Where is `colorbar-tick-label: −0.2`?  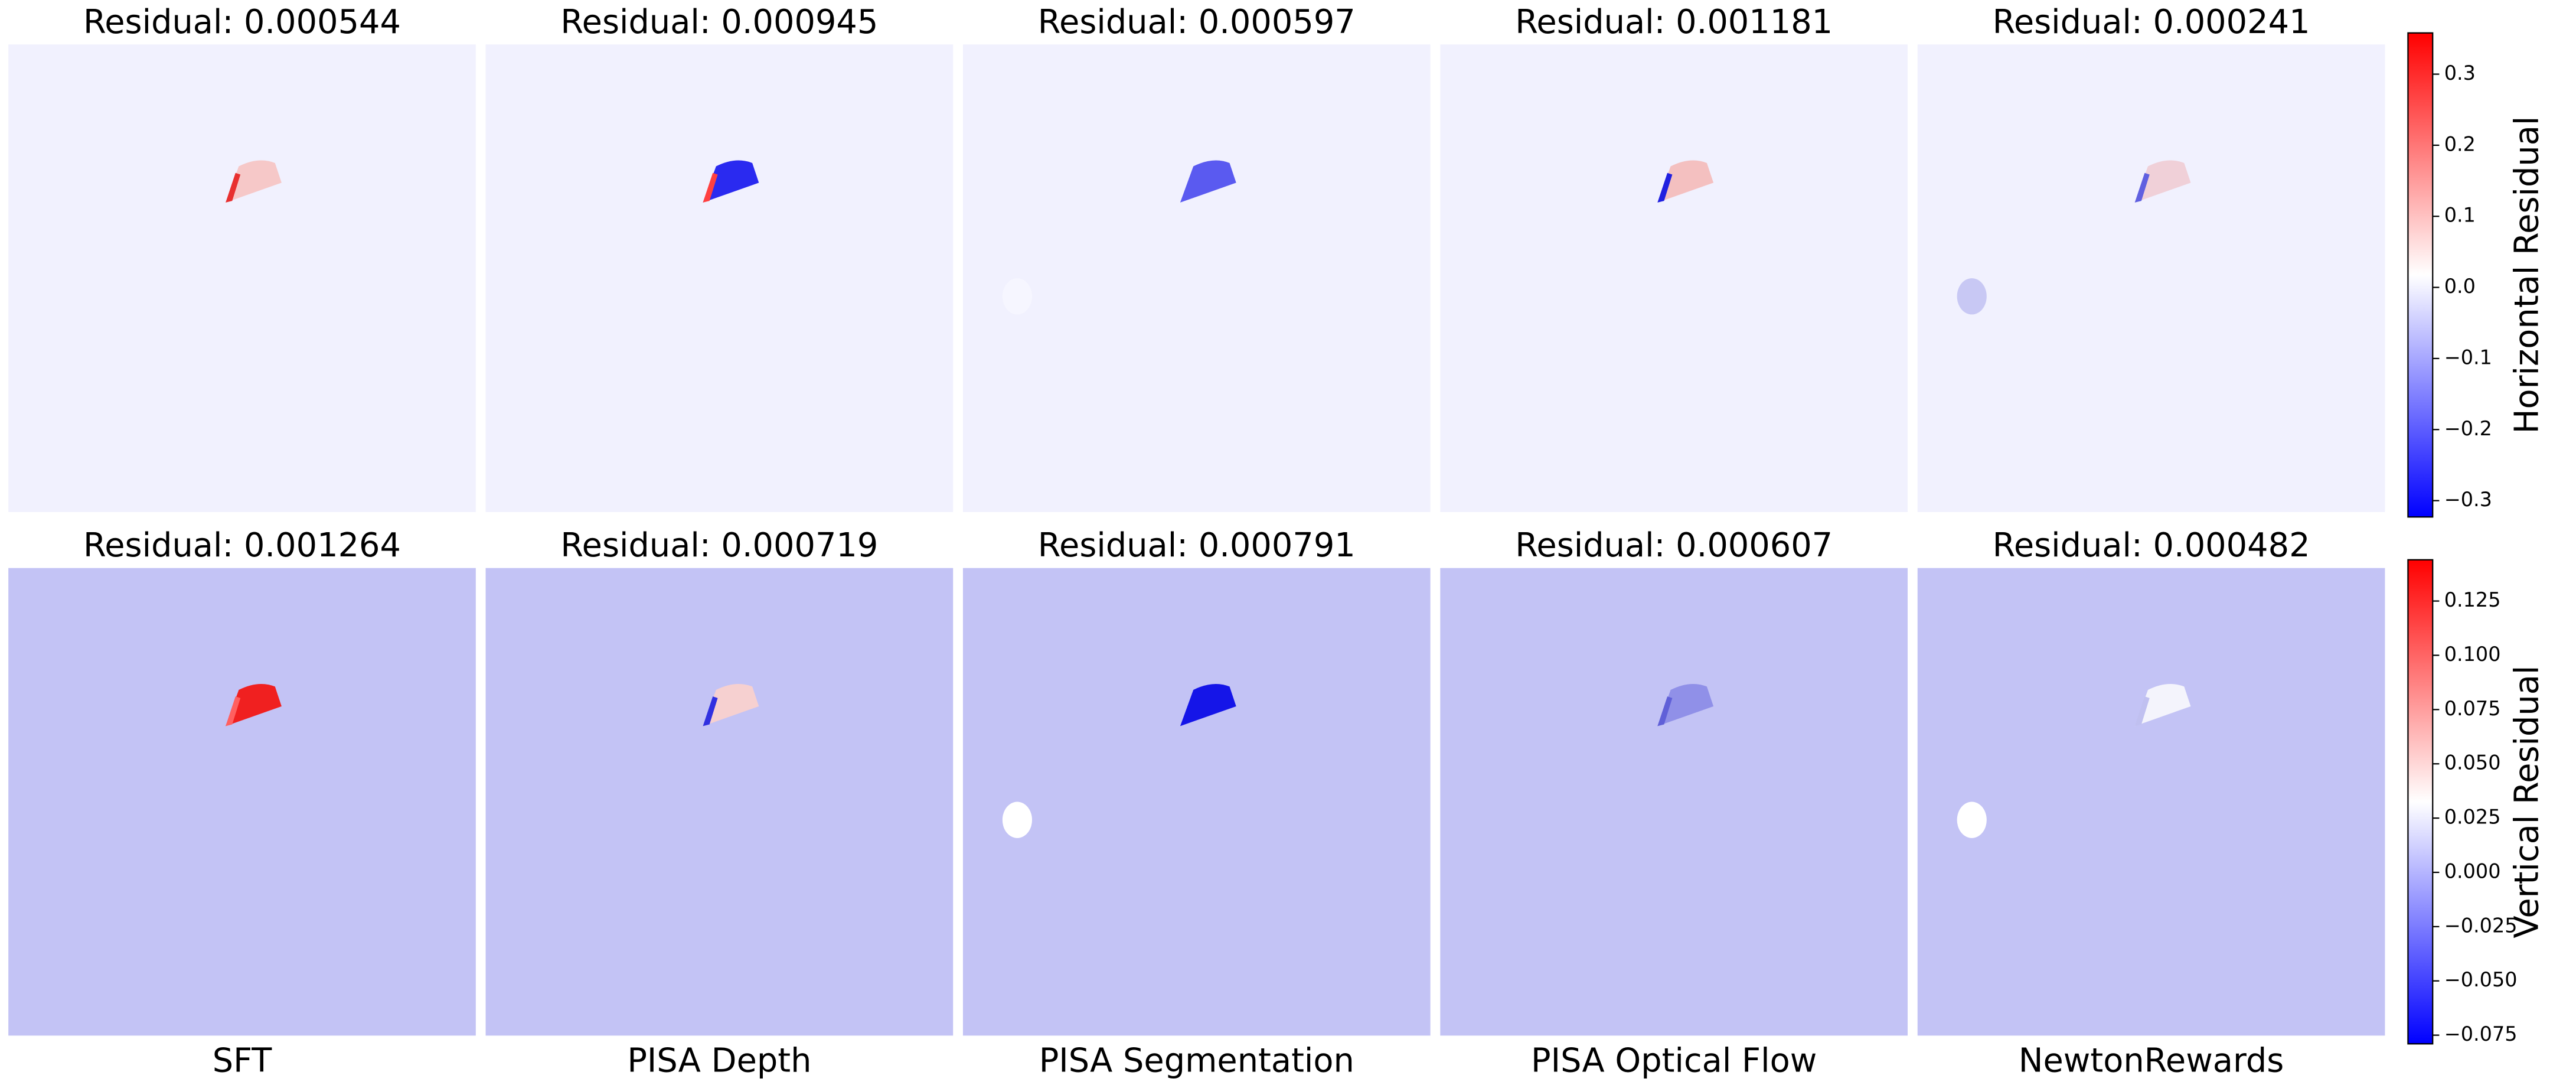
colorbar-tick-label: −0.2 is located at coordinates (2468, 428).